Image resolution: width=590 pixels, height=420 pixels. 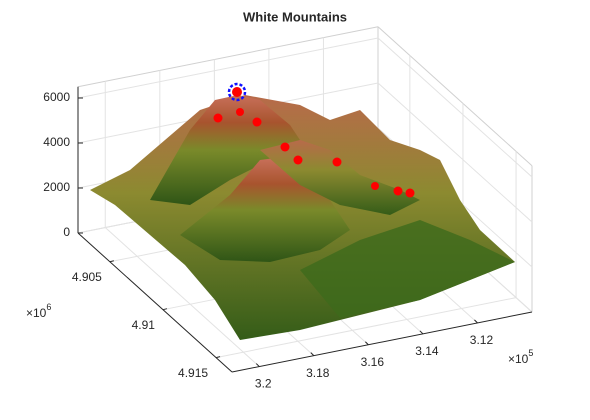 I want to click on z-tick-label: 6000, so click(x=56, y=97).